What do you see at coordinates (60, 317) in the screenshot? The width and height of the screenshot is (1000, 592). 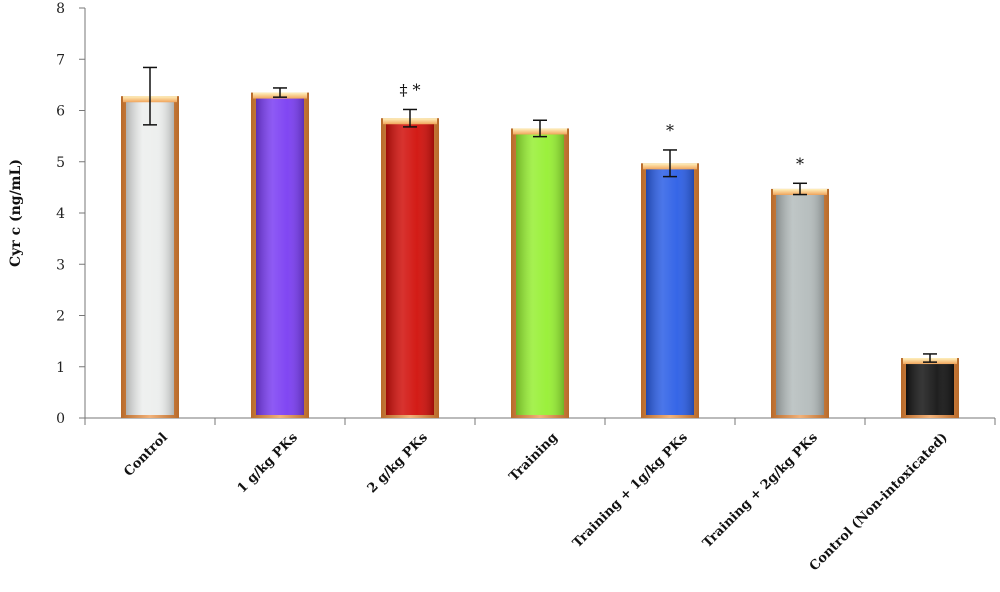 I see `y-tick-label: 2` at bounding box center [60, 317].